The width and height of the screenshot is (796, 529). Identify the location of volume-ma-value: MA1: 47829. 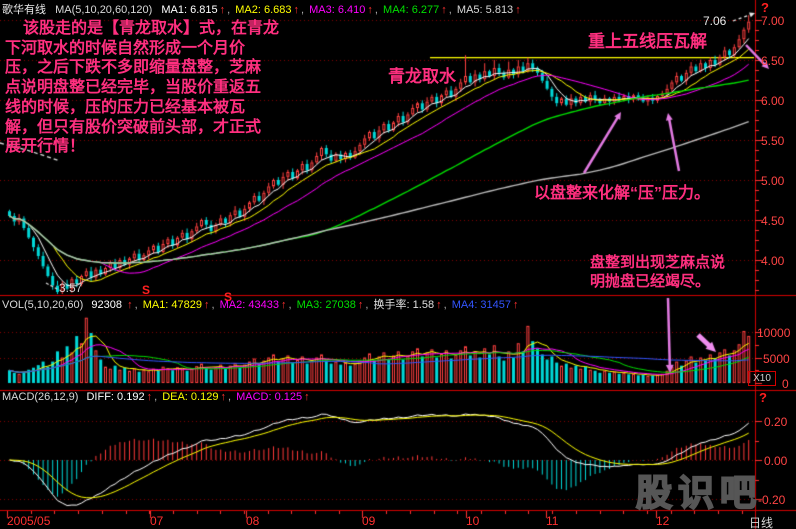
(172, 305).